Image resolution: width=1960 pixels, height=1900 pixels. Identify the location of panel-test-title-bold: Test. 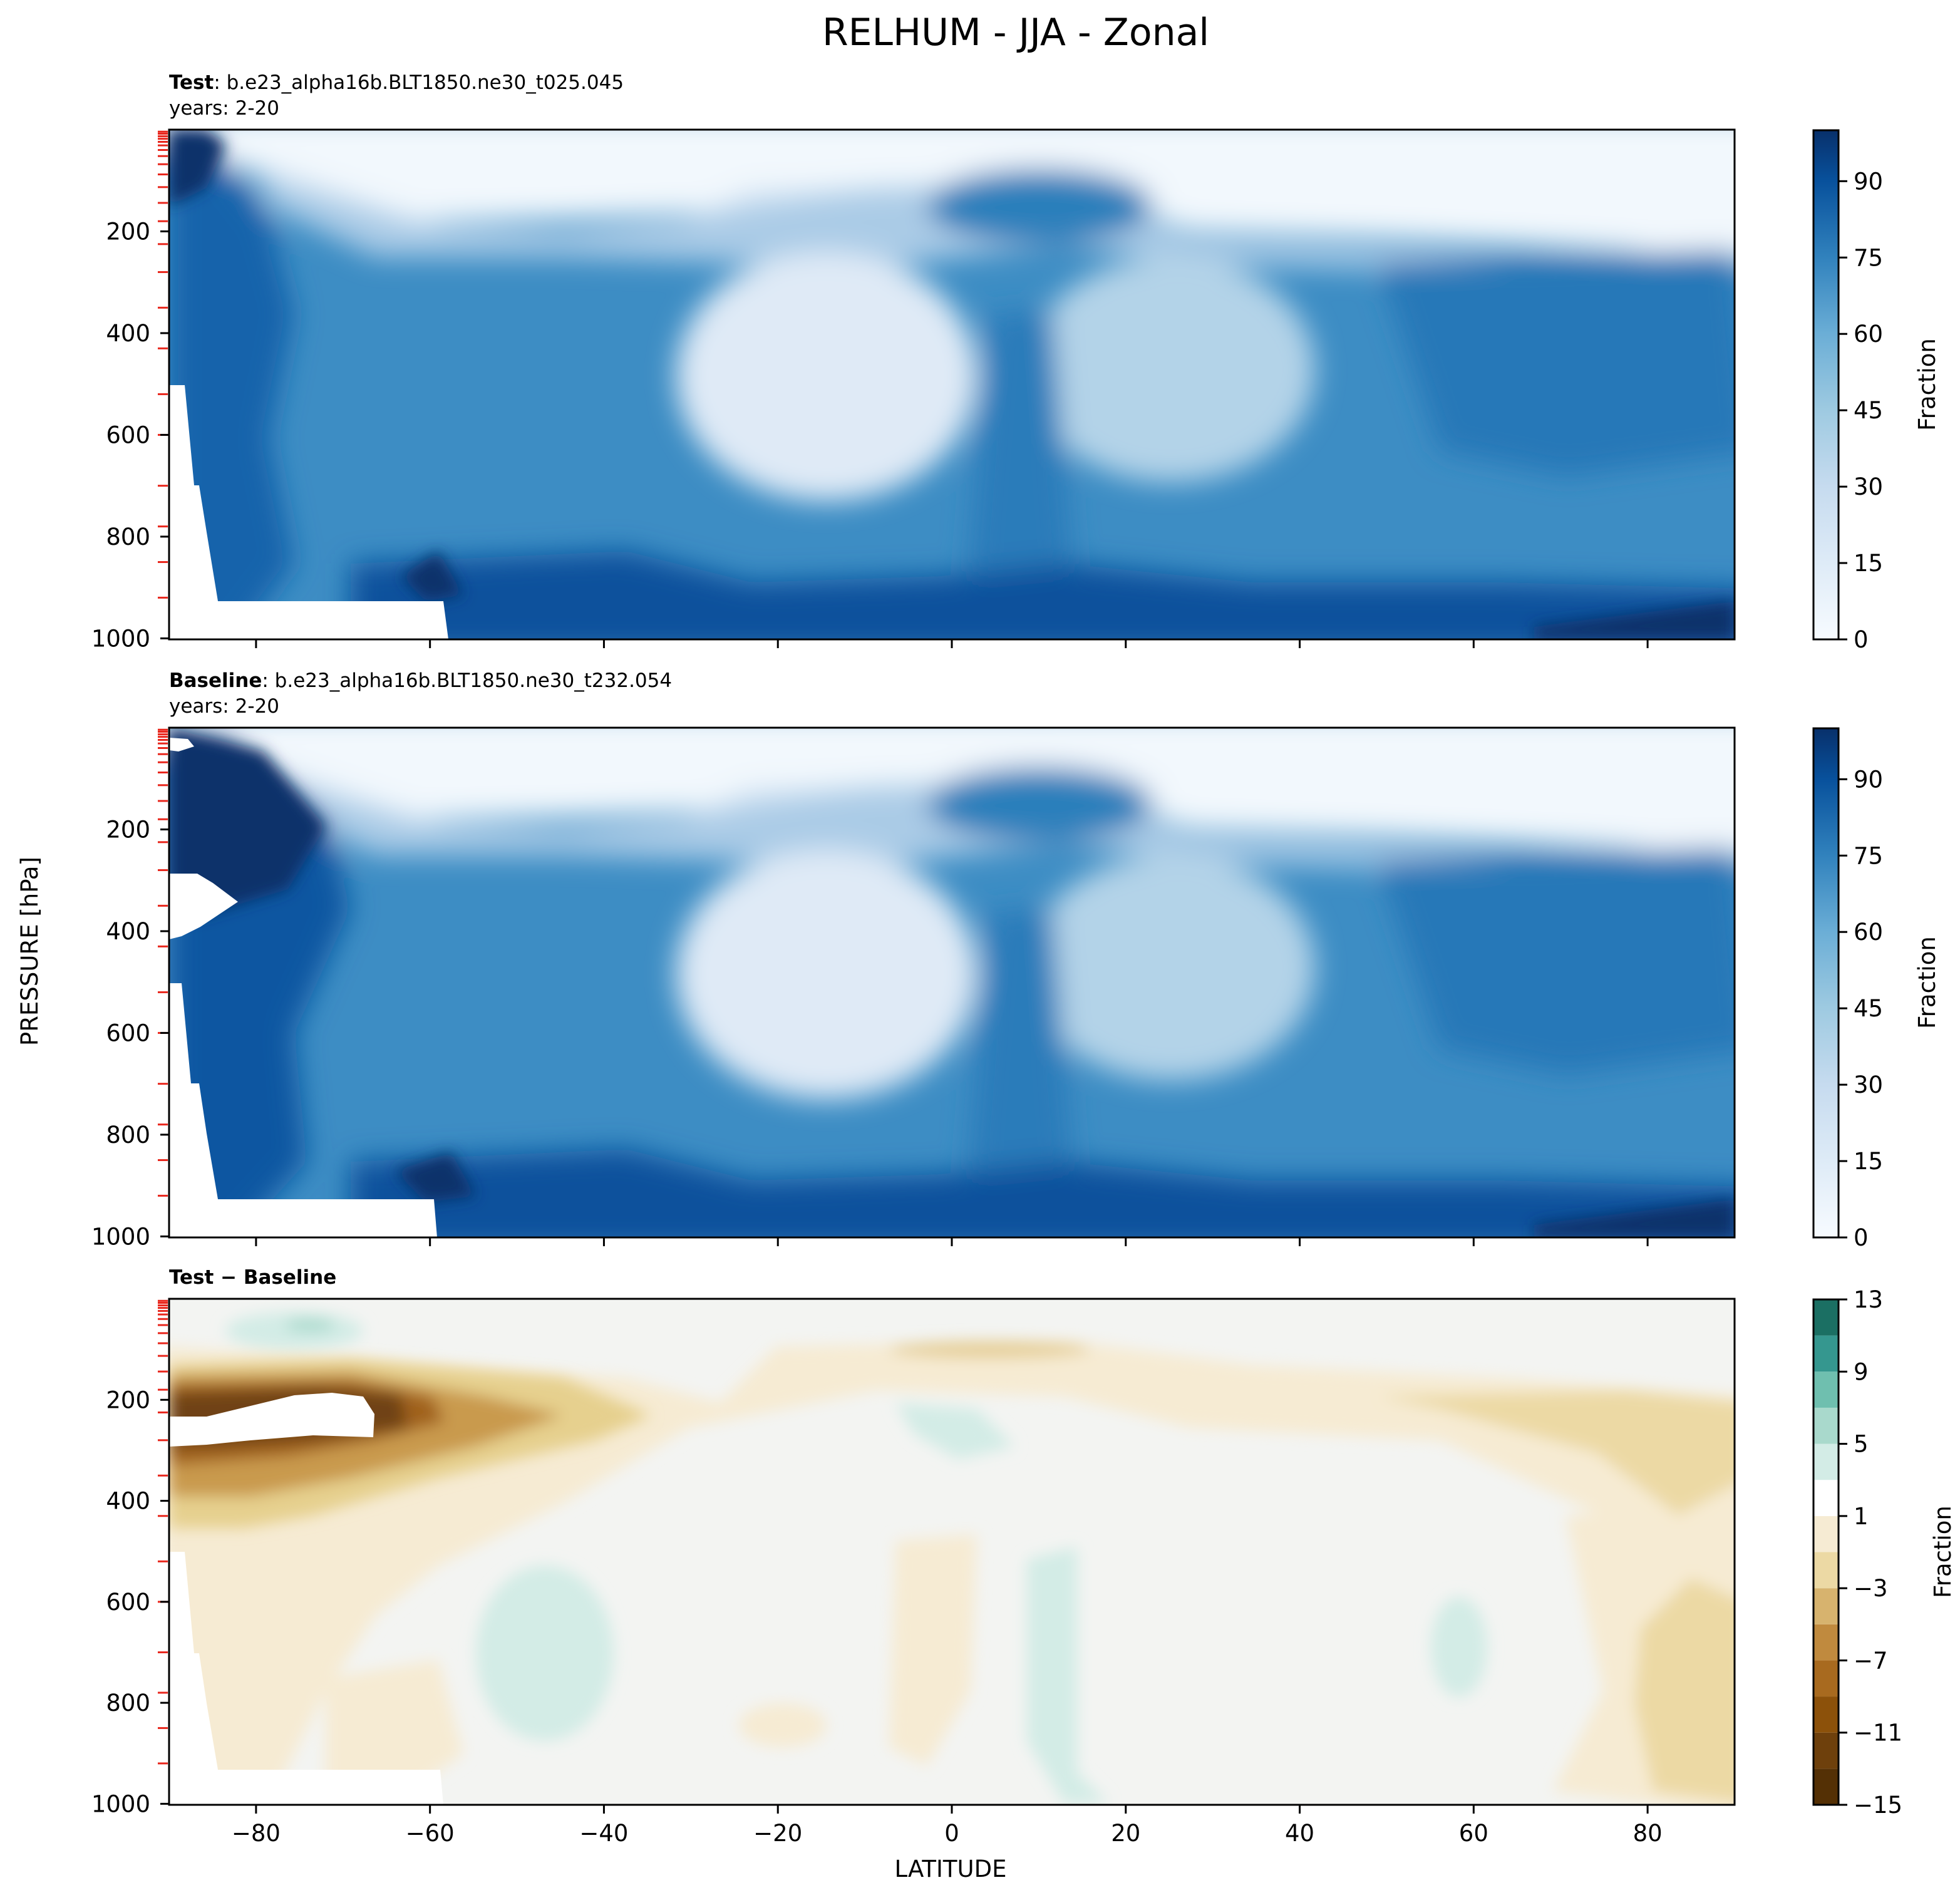
(192, 82).